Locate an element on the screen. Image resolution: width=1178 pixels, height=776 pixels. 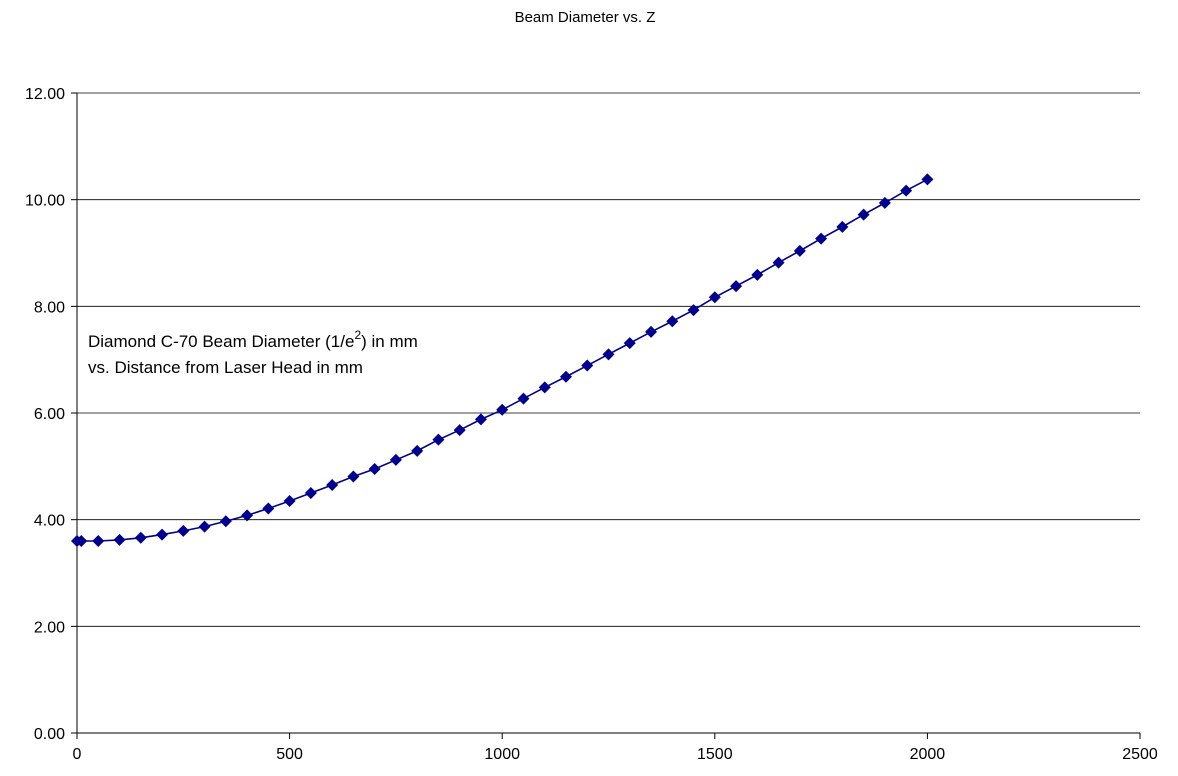
annotation-line-1: Diamond C-70 Beam Diameter (1/e2) in mm is located at coordinates (253, 339).